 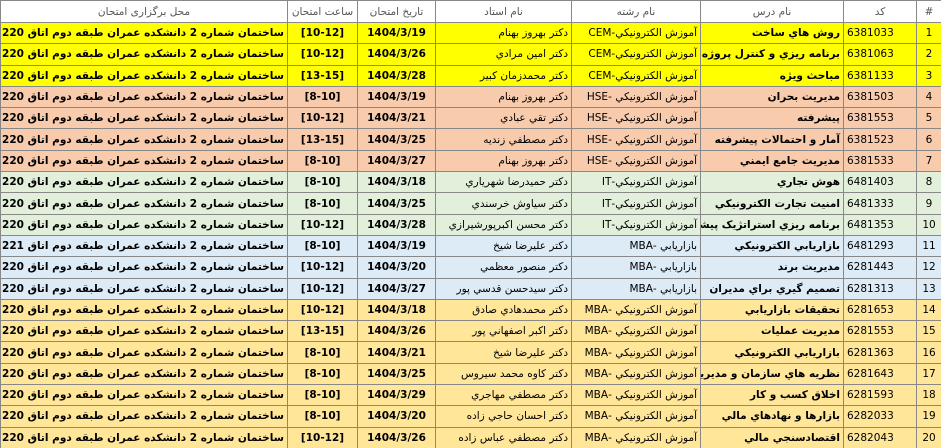 What do you see at coordinates (503, 246) in the screenshot?
I see `table-cell: دکتر عليرضا شيخ` at bounding box center [503, 246].